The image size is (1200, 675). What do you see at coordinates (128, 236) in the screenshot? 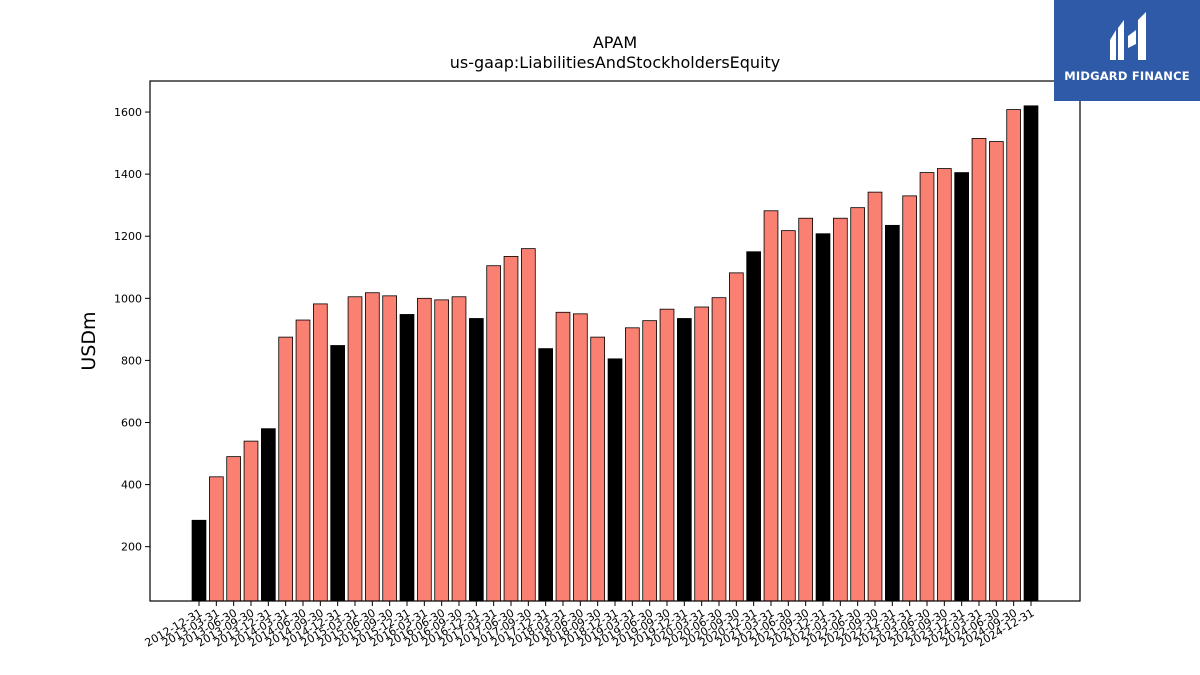
I see `y-tick-label: 1200` at bounding box center [128, 236].